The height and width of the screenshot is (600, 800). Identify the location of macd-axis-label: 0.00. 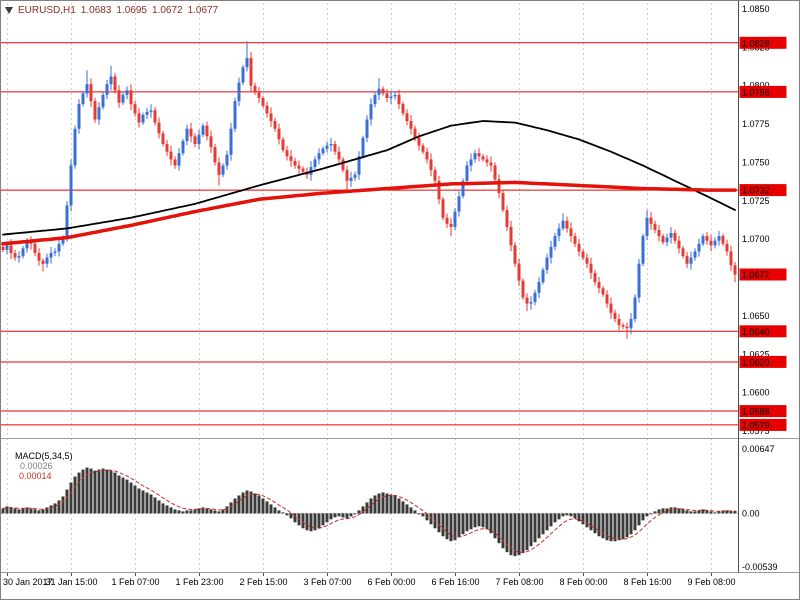
(751, 513).